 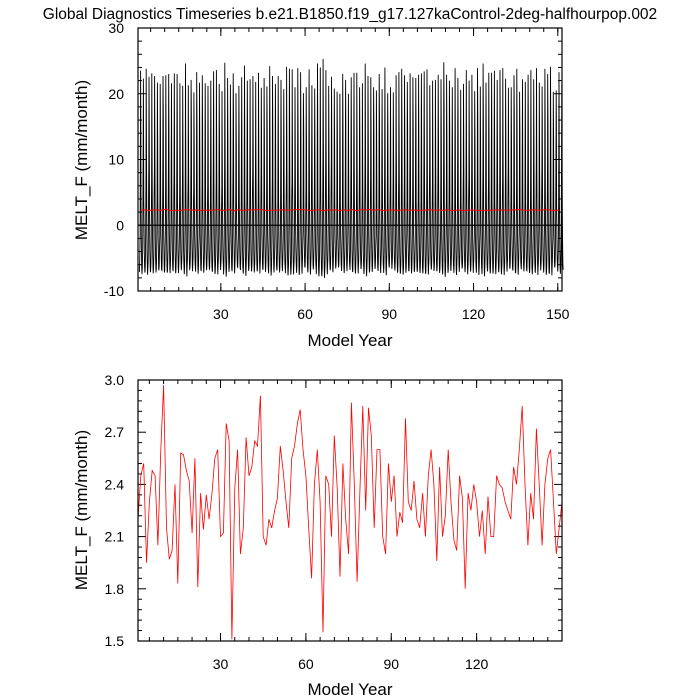 I want to click on panel1-y-tick-label: 0, so click(x=120, y=225).